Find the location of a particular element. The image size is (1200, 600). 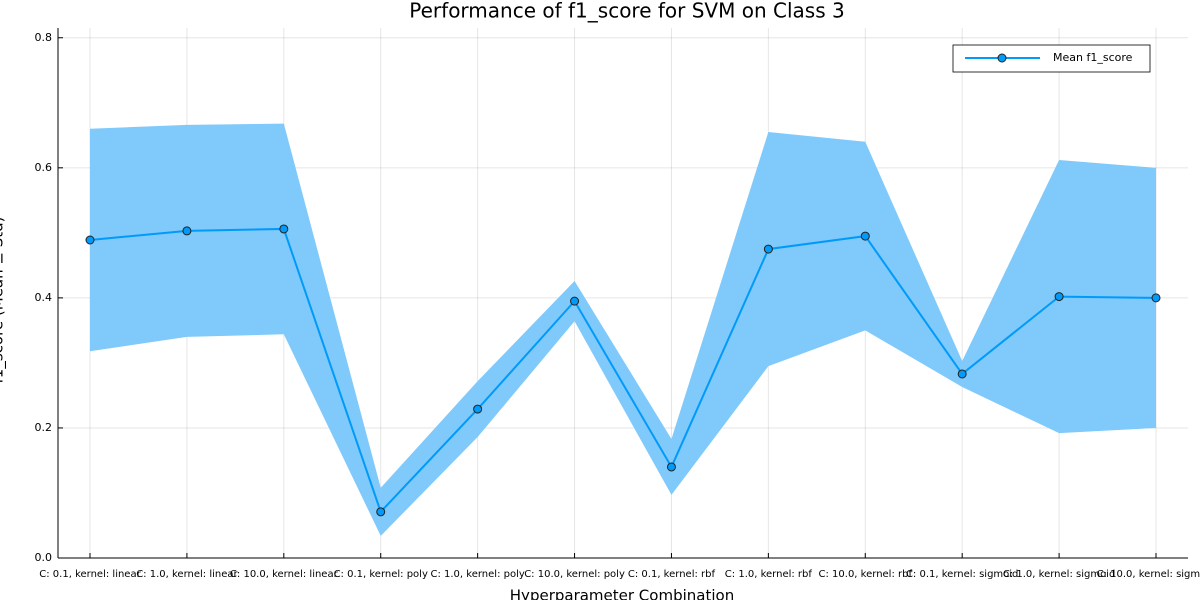

y-tick-label: 0.6 is located at coordinates (44, 167).